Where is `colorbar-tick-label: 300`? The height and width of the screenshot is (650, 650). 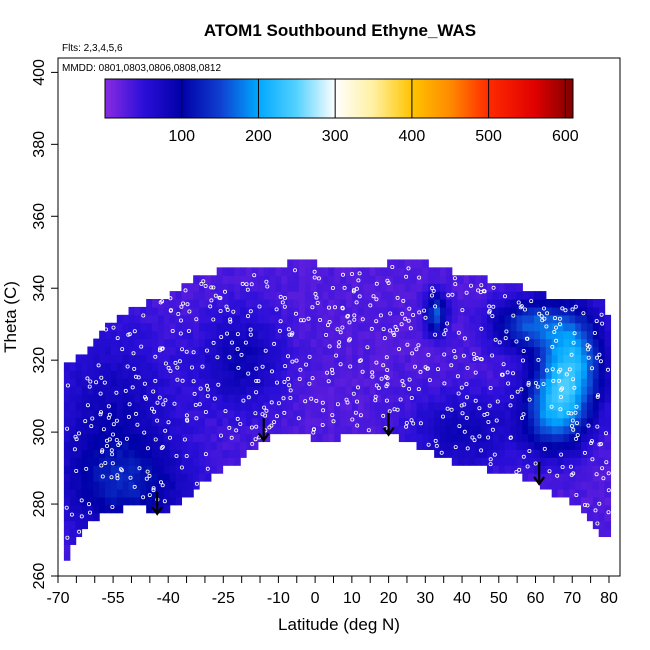
colorbar-tick-label: 300 is located at coordinates (335, 136).